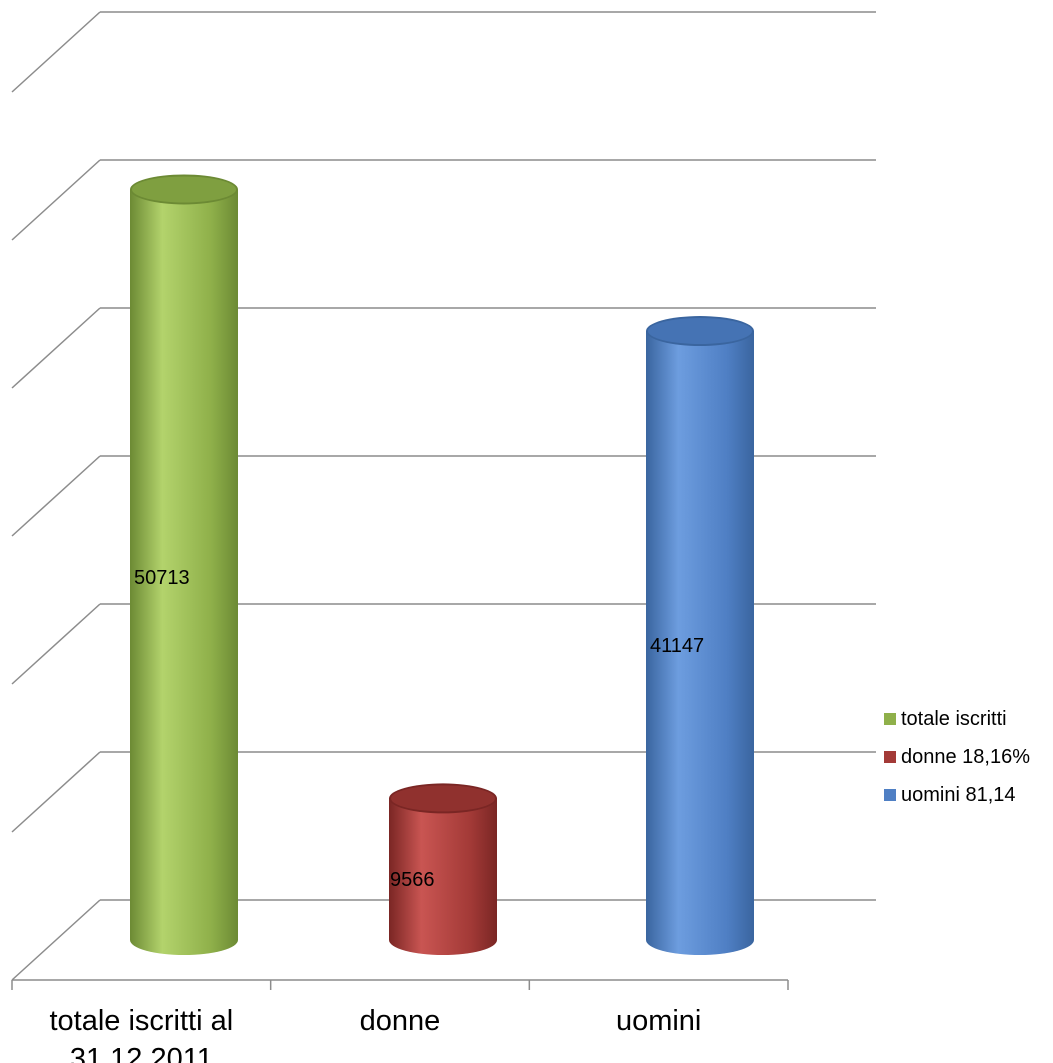 Image resolution: width=1053 pixels, height=1063 pixels. I want to click on category-axis: totale iscritti al 31.12.2011 donne uomini, so click(400, 1021).